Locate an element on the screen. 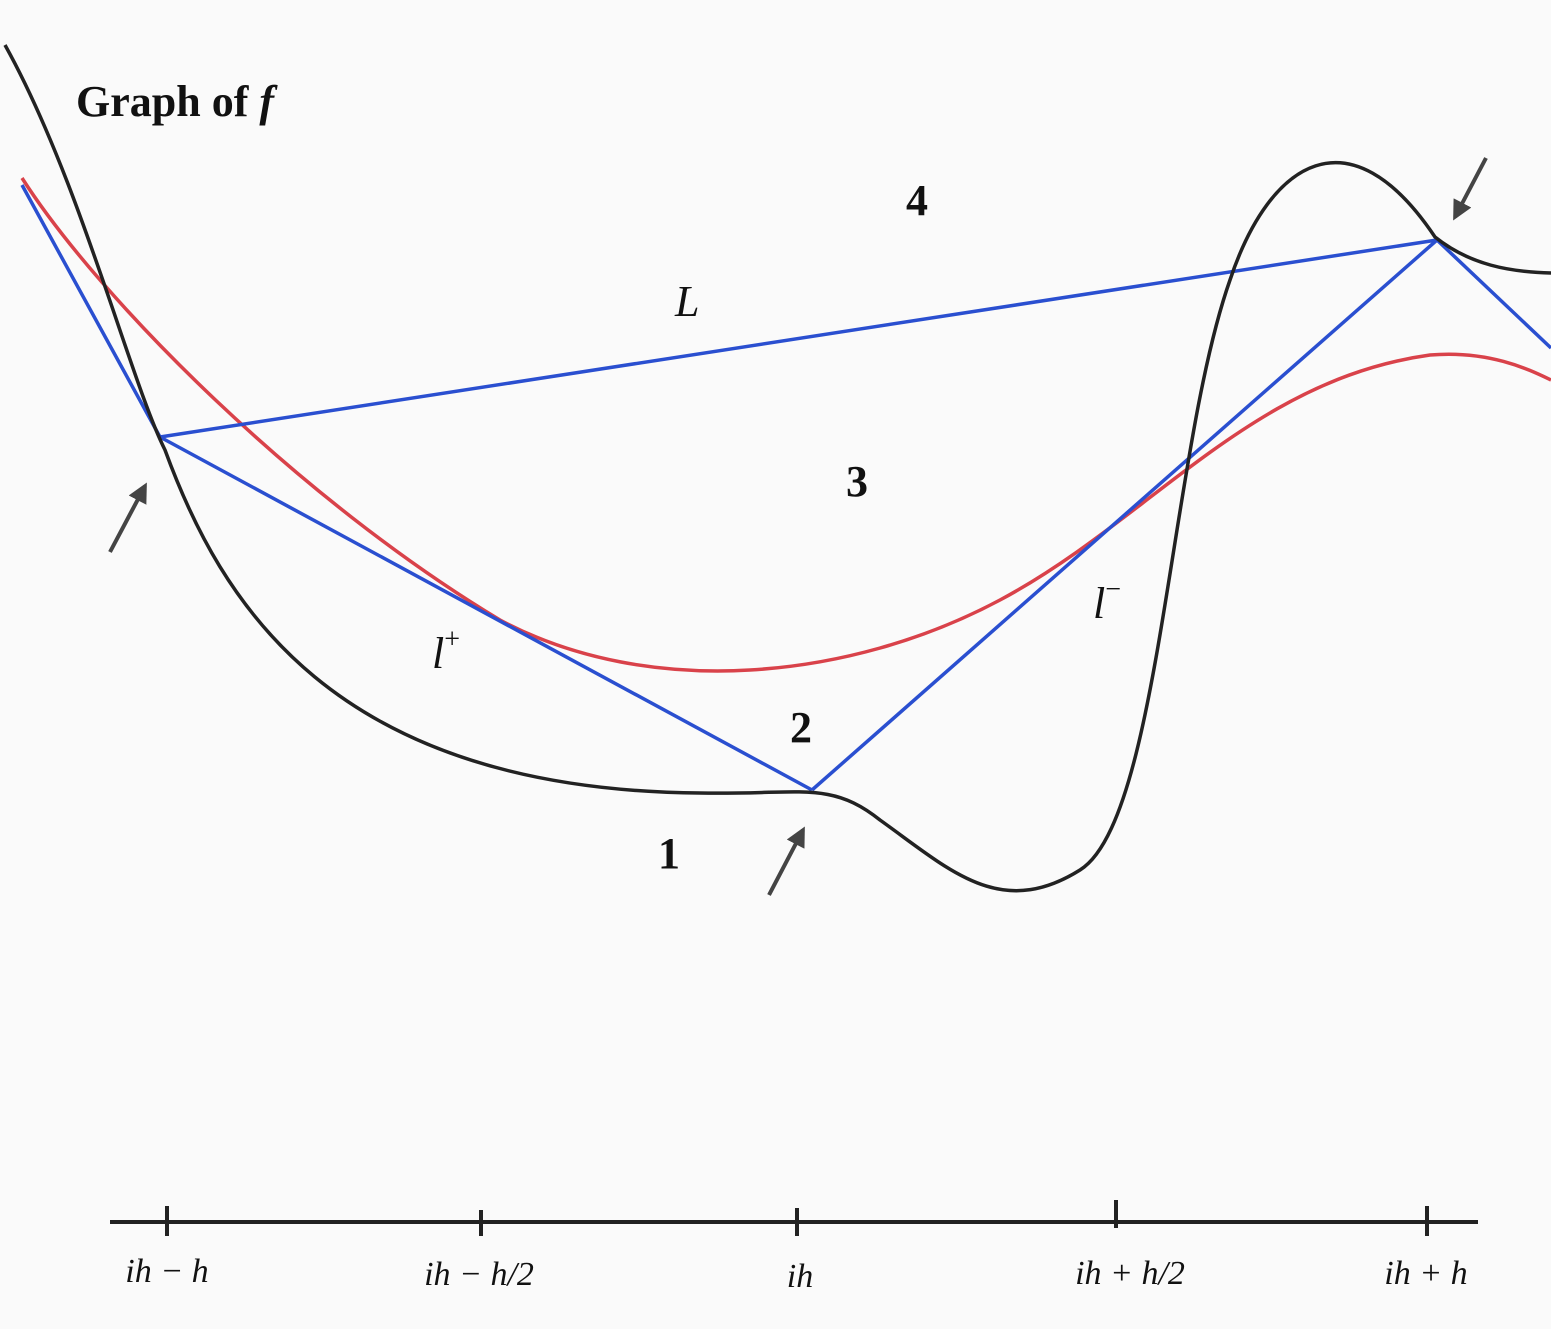 Image resolution: width=1551 pixels, height=1329 pixels. label-l-plus: l+ is located at coordinates (446, 651).